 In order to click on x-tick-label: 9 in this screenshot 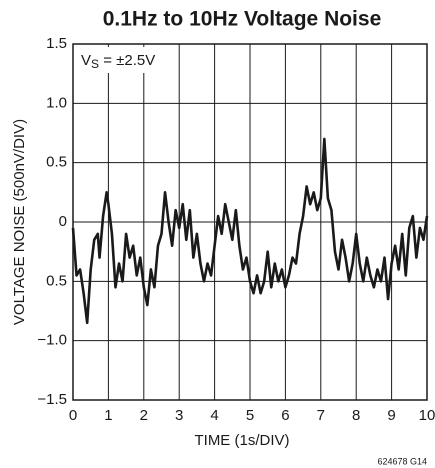, I will do `click(391, 415)`.